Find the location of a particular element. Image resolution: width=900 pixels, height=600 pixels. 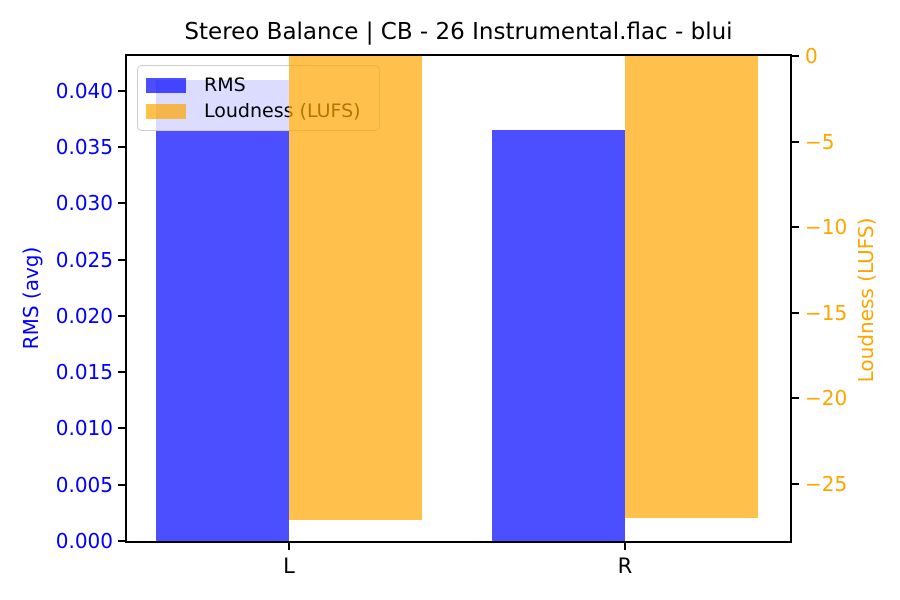

bar-loudness-l is located at coordinates (355, 288).